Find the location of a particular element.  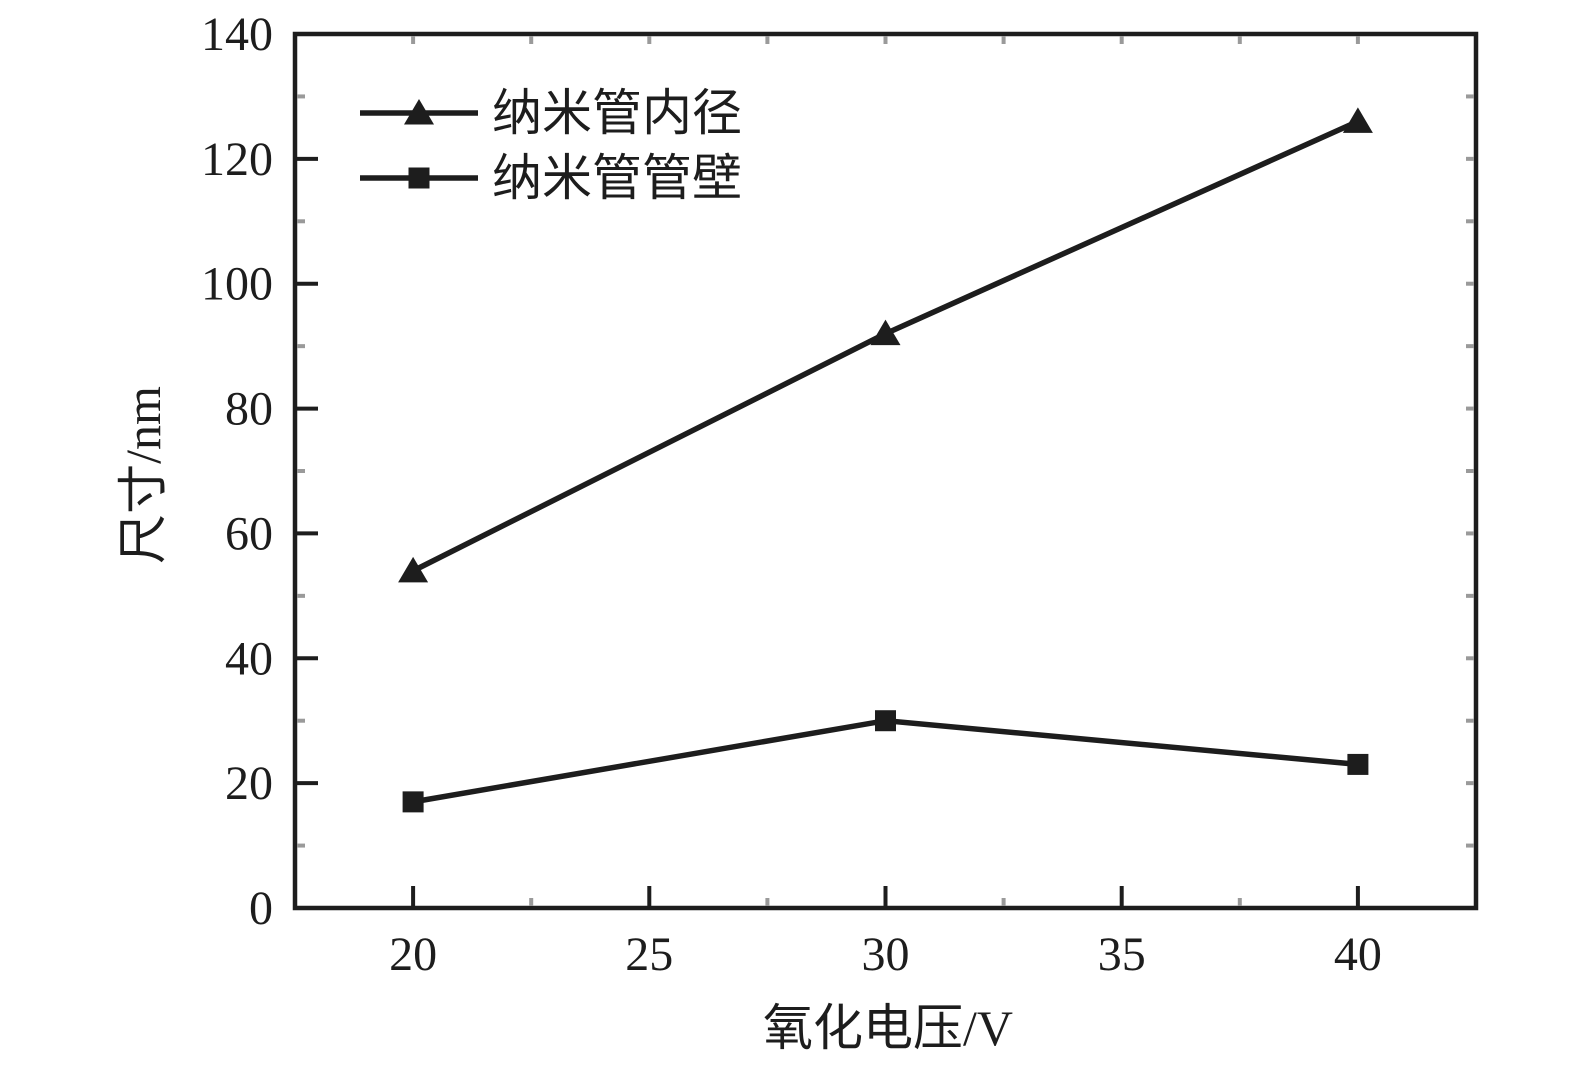

y-tick-label: 140 is located at coordinates (237, 34).